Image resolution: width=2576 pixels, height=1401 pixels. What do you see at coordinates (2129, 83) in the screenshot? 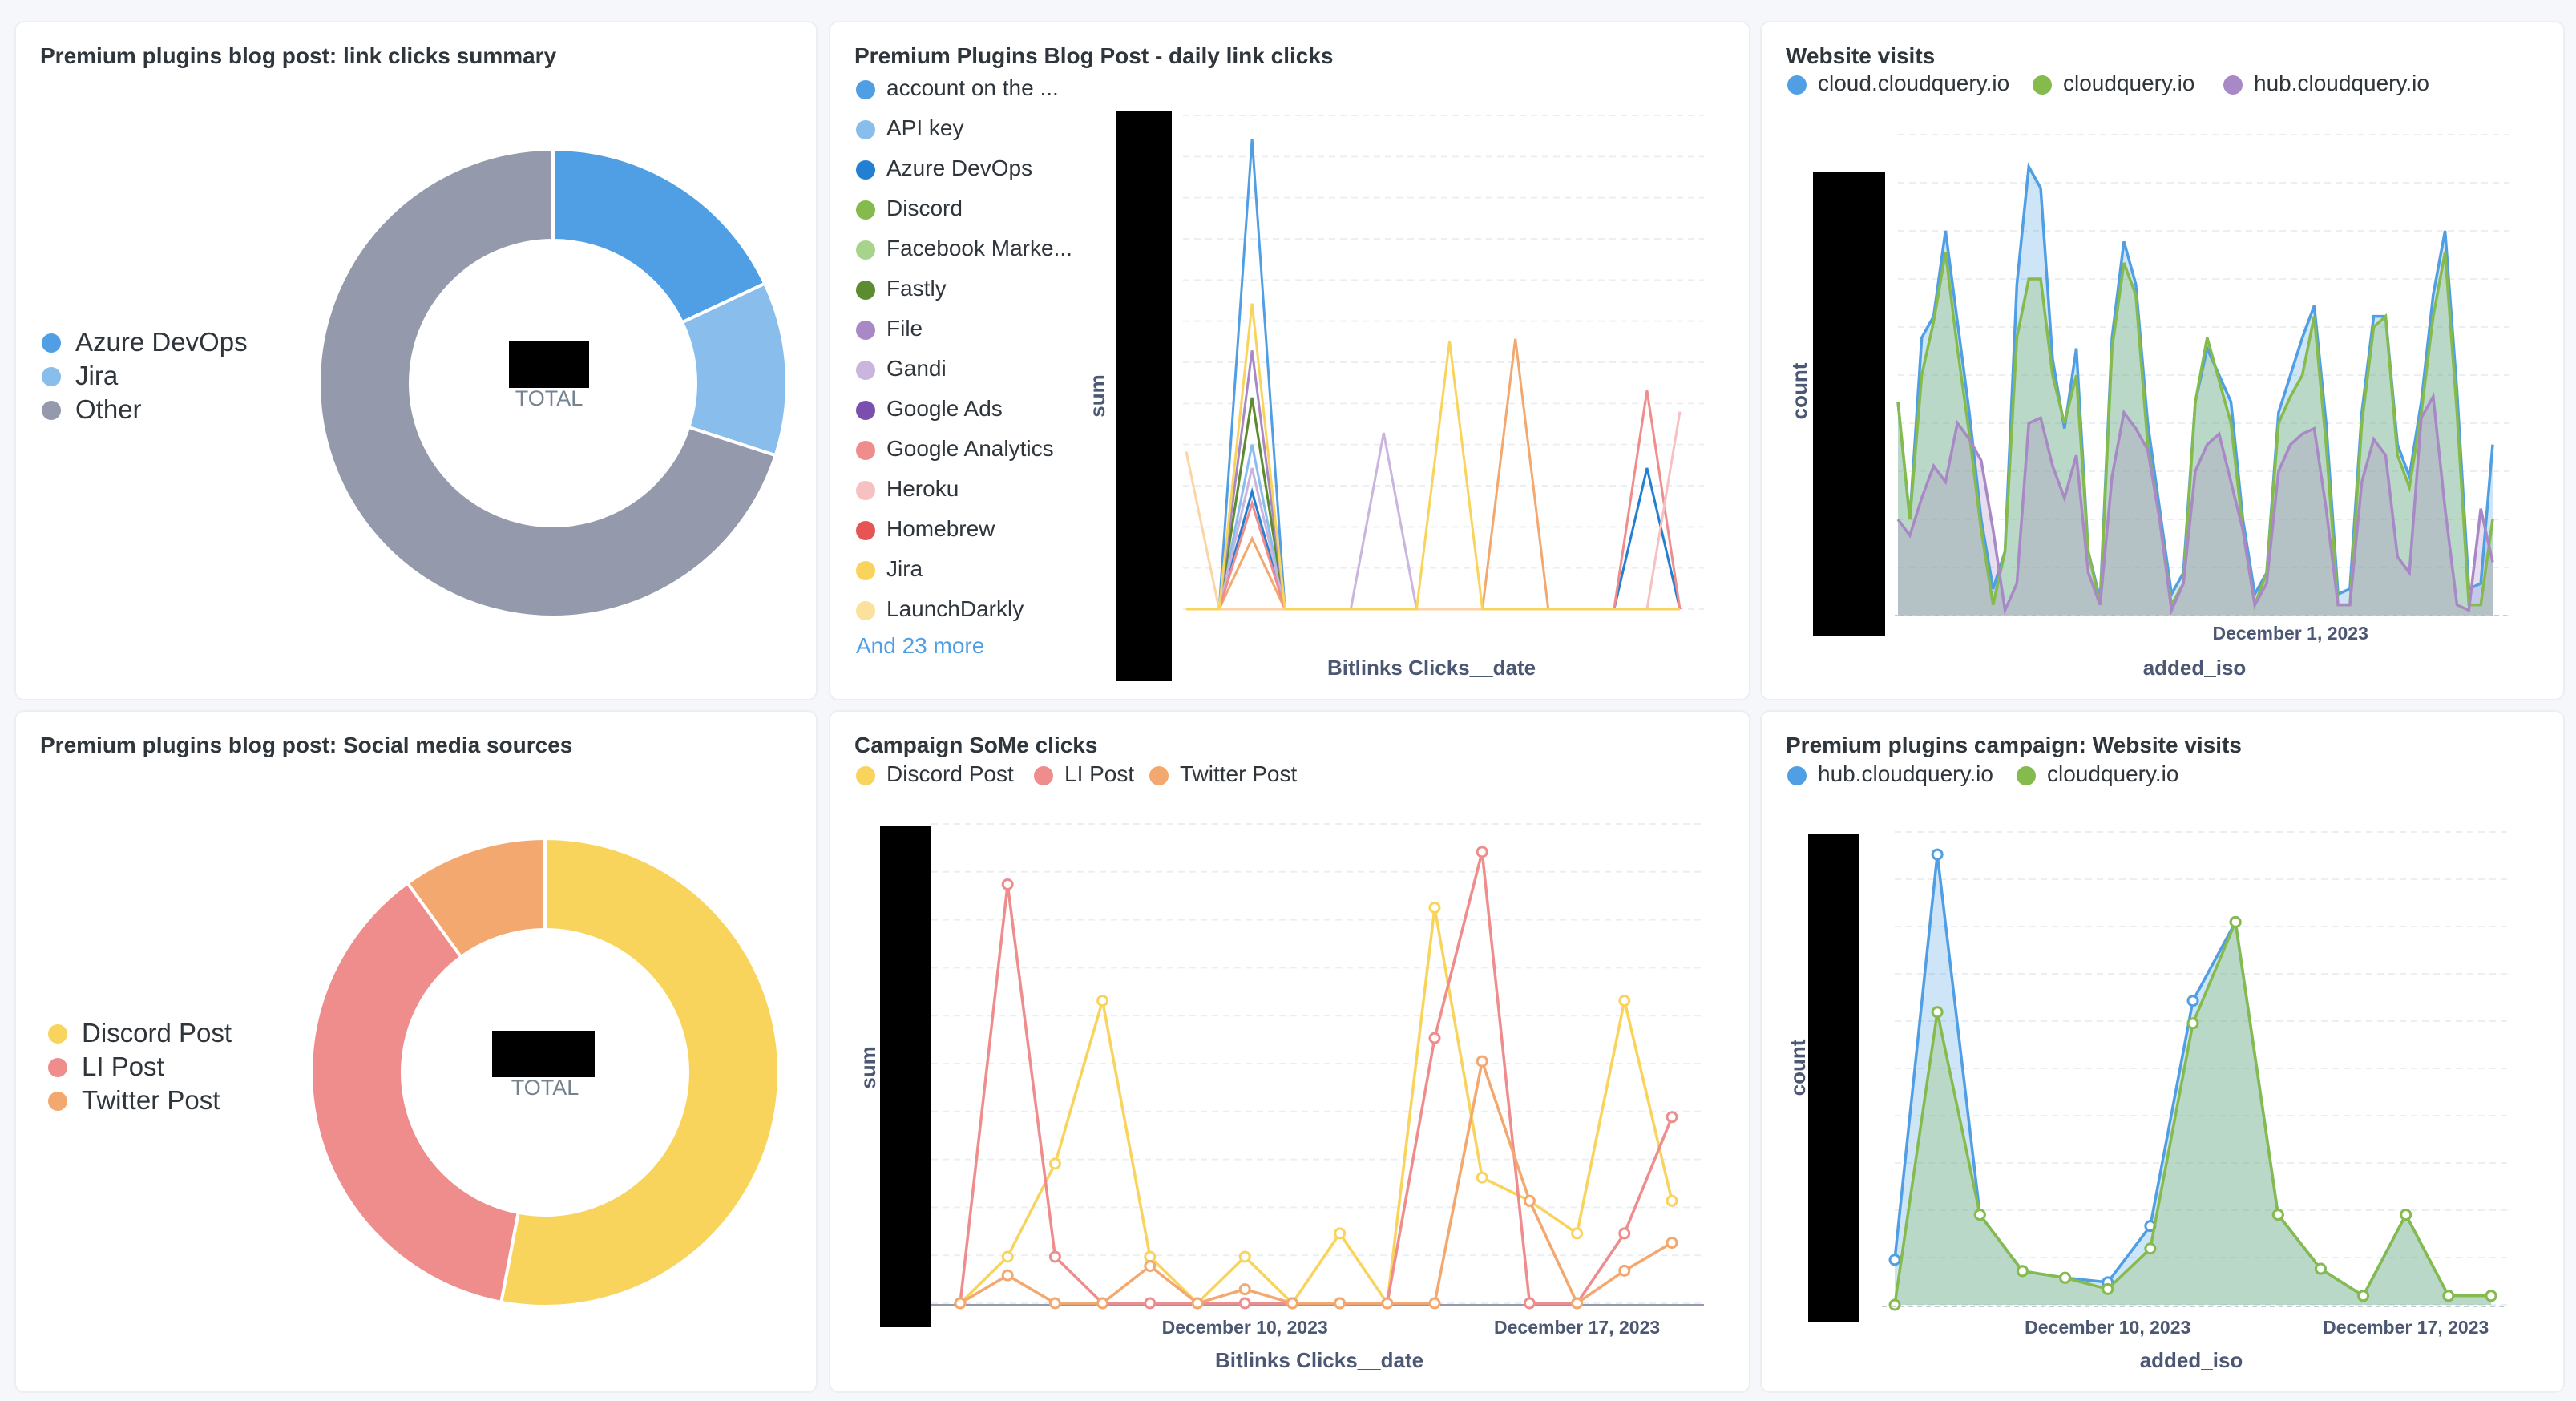
I see `legend-label: cloudquery.io` at bounding box center [2129, 83].